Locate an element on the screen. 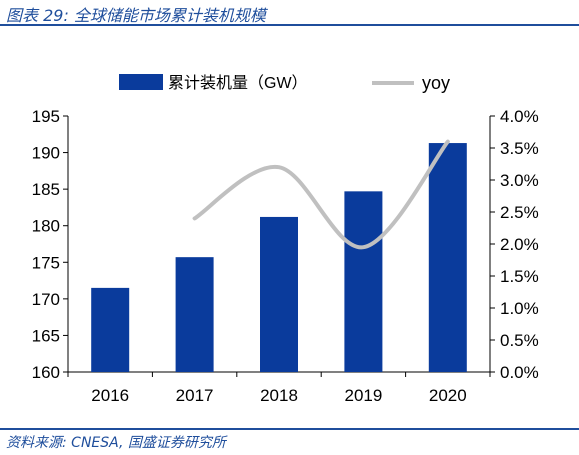  left-tick-label: 160 is located at coordinates (46, 372).